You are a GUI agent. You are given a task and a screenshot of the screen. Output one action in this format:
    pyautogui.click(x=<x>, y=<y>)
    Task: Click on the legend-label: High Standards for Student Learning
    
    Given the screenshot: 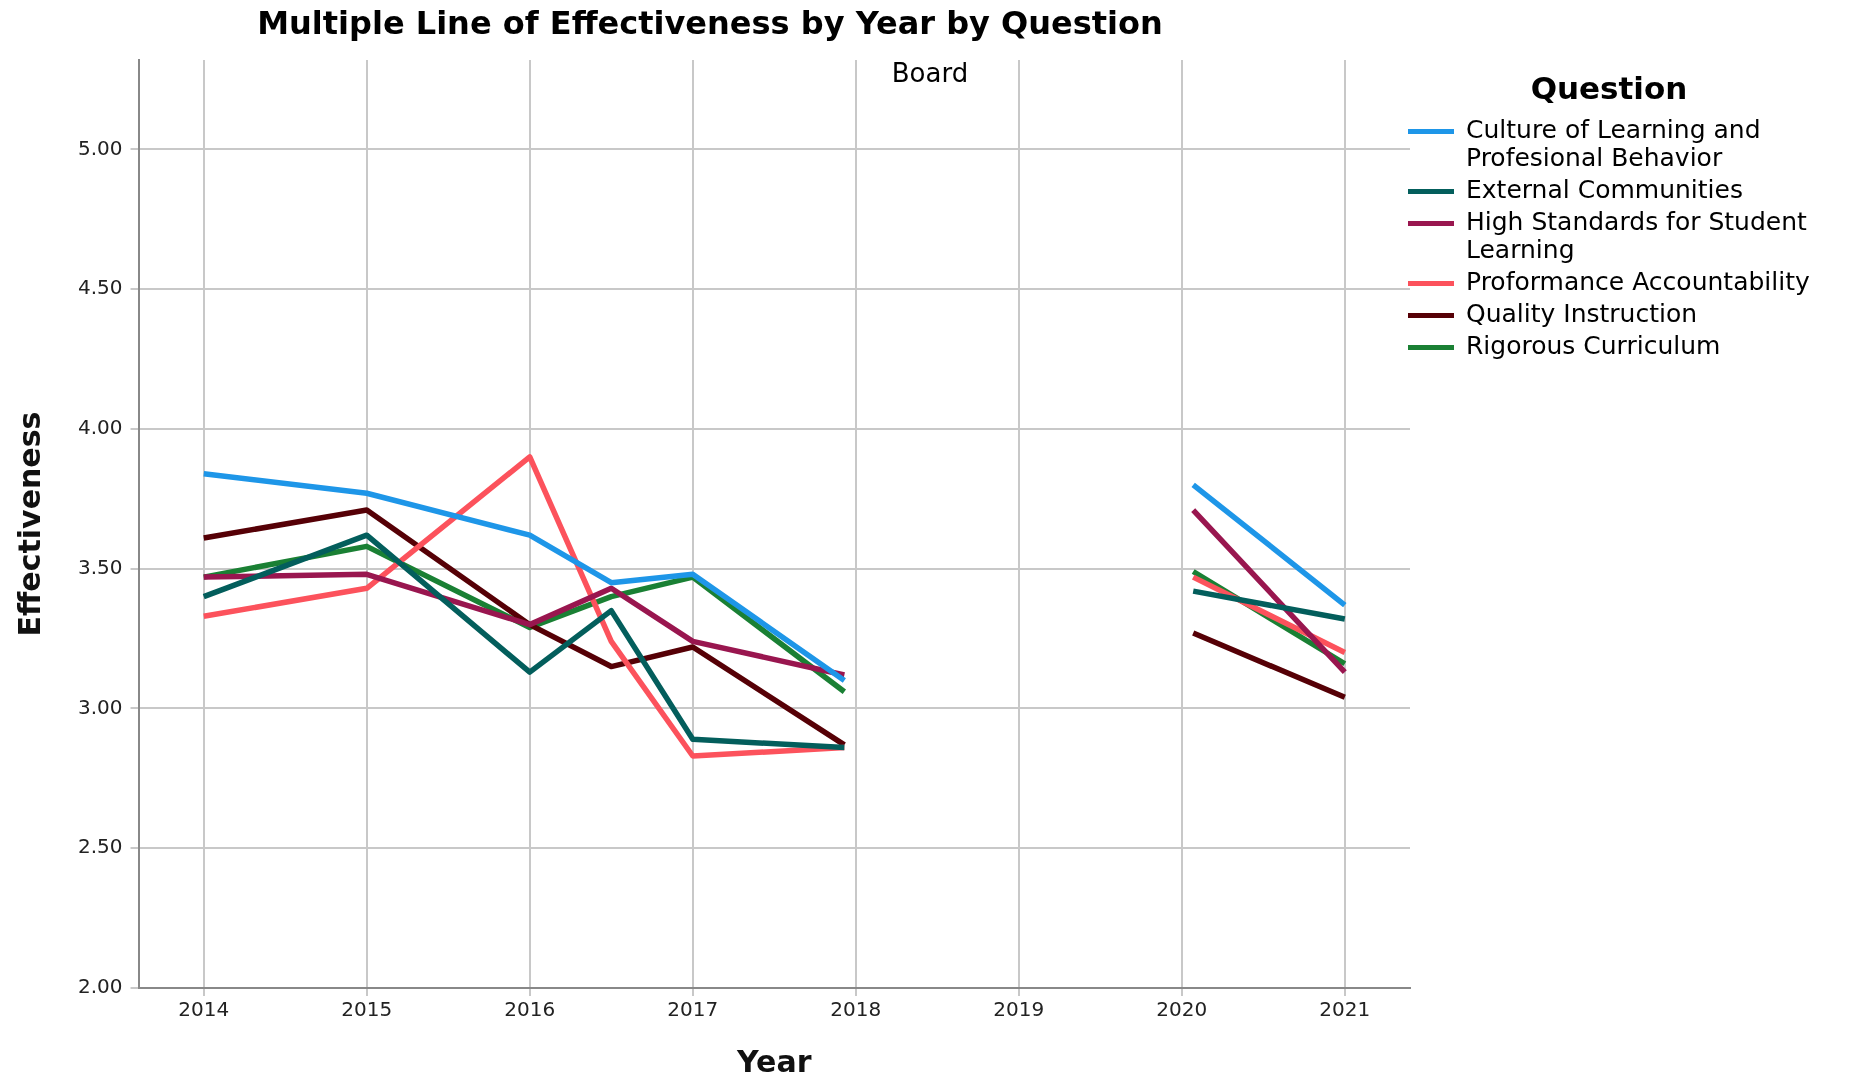 What is the action you would take?
    pyautogui.click(x=1637, y=235)
    